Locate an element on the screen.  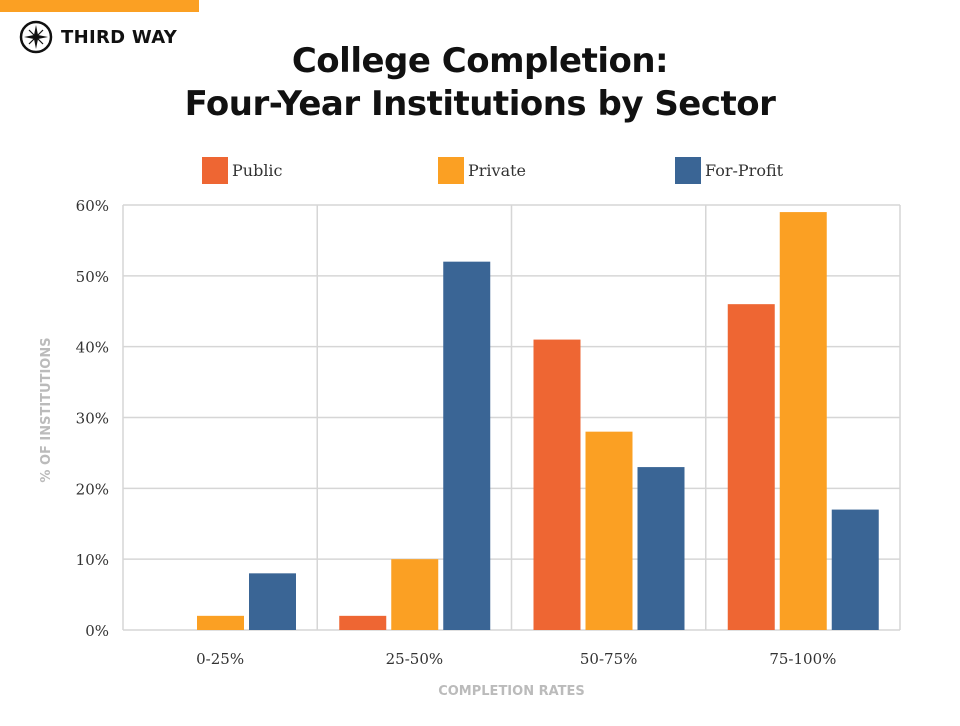
bar-public-75-100% is located at coordinates (751, 467).